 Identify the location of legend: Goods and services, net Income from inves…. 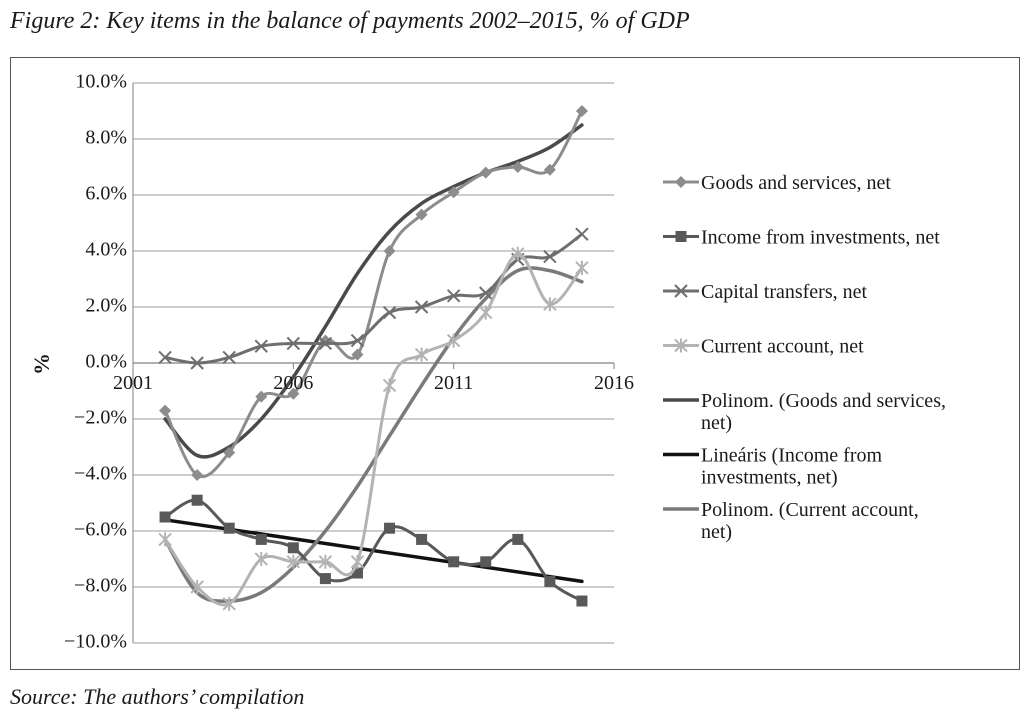
(804, 357).